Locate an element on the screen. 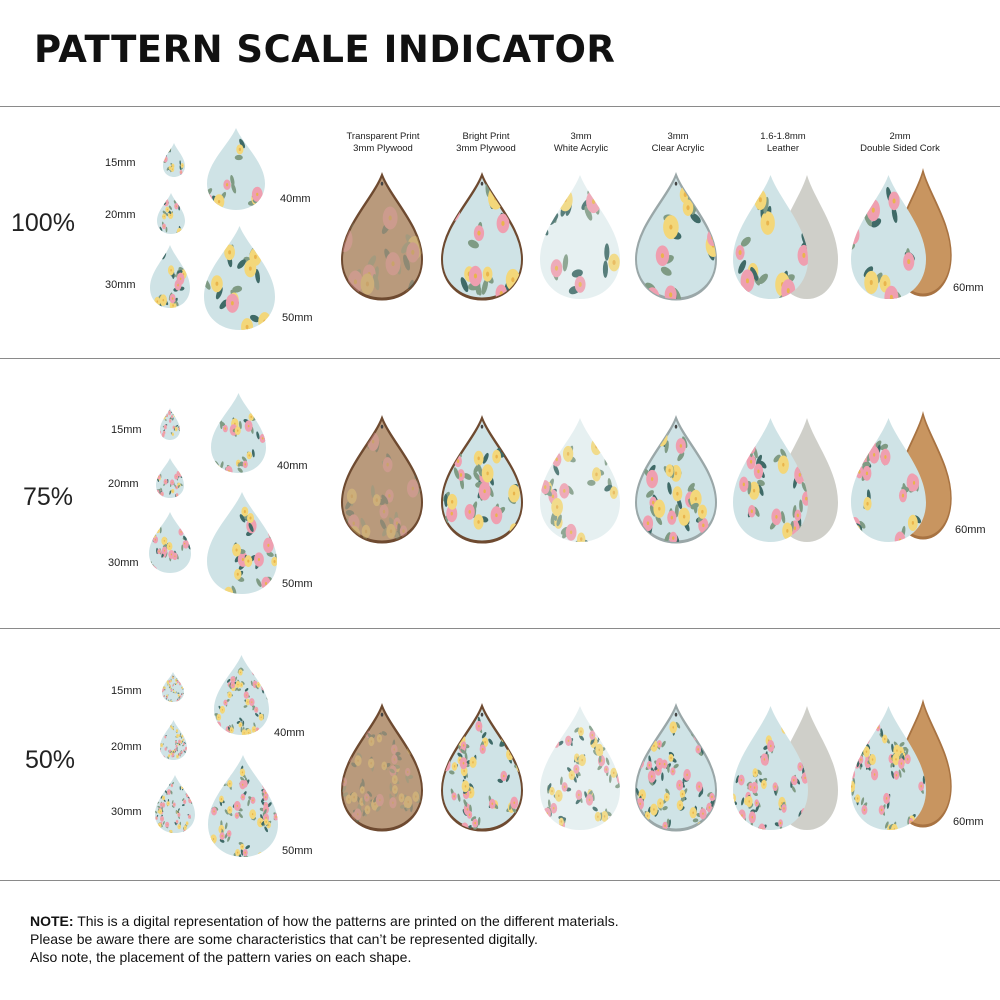 The image size is (1000, 1000). scale-label-100: 100% is located at coordinates (43, 223).